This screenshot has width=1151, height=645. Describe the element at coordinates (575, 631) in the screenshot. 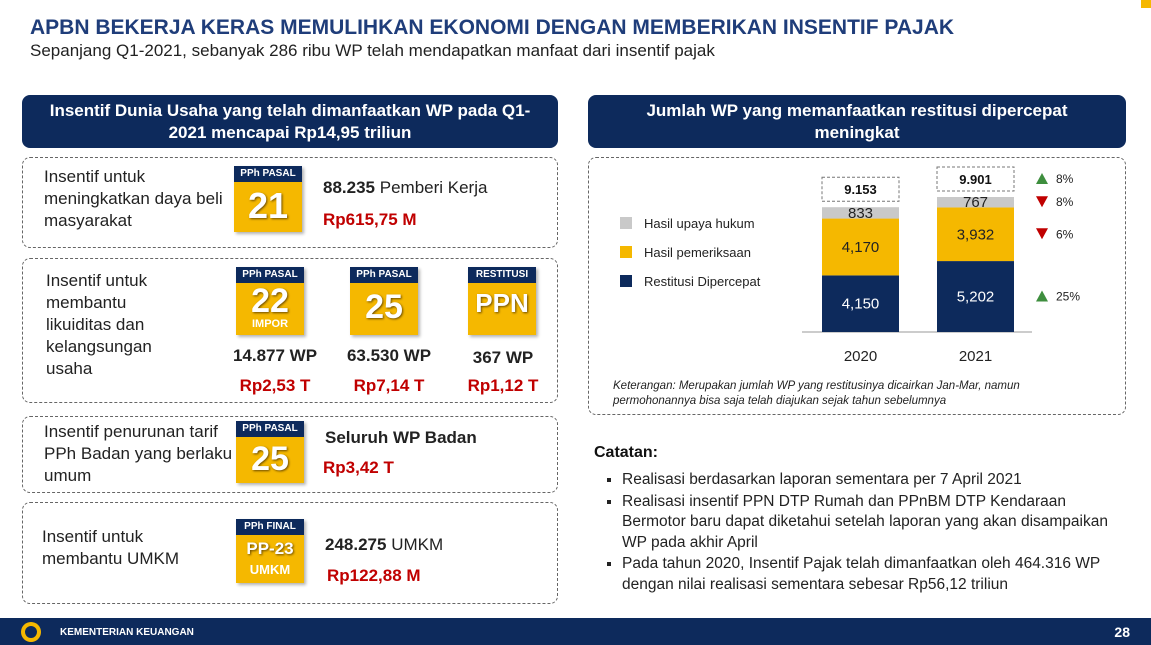

I see `footer` at that location.